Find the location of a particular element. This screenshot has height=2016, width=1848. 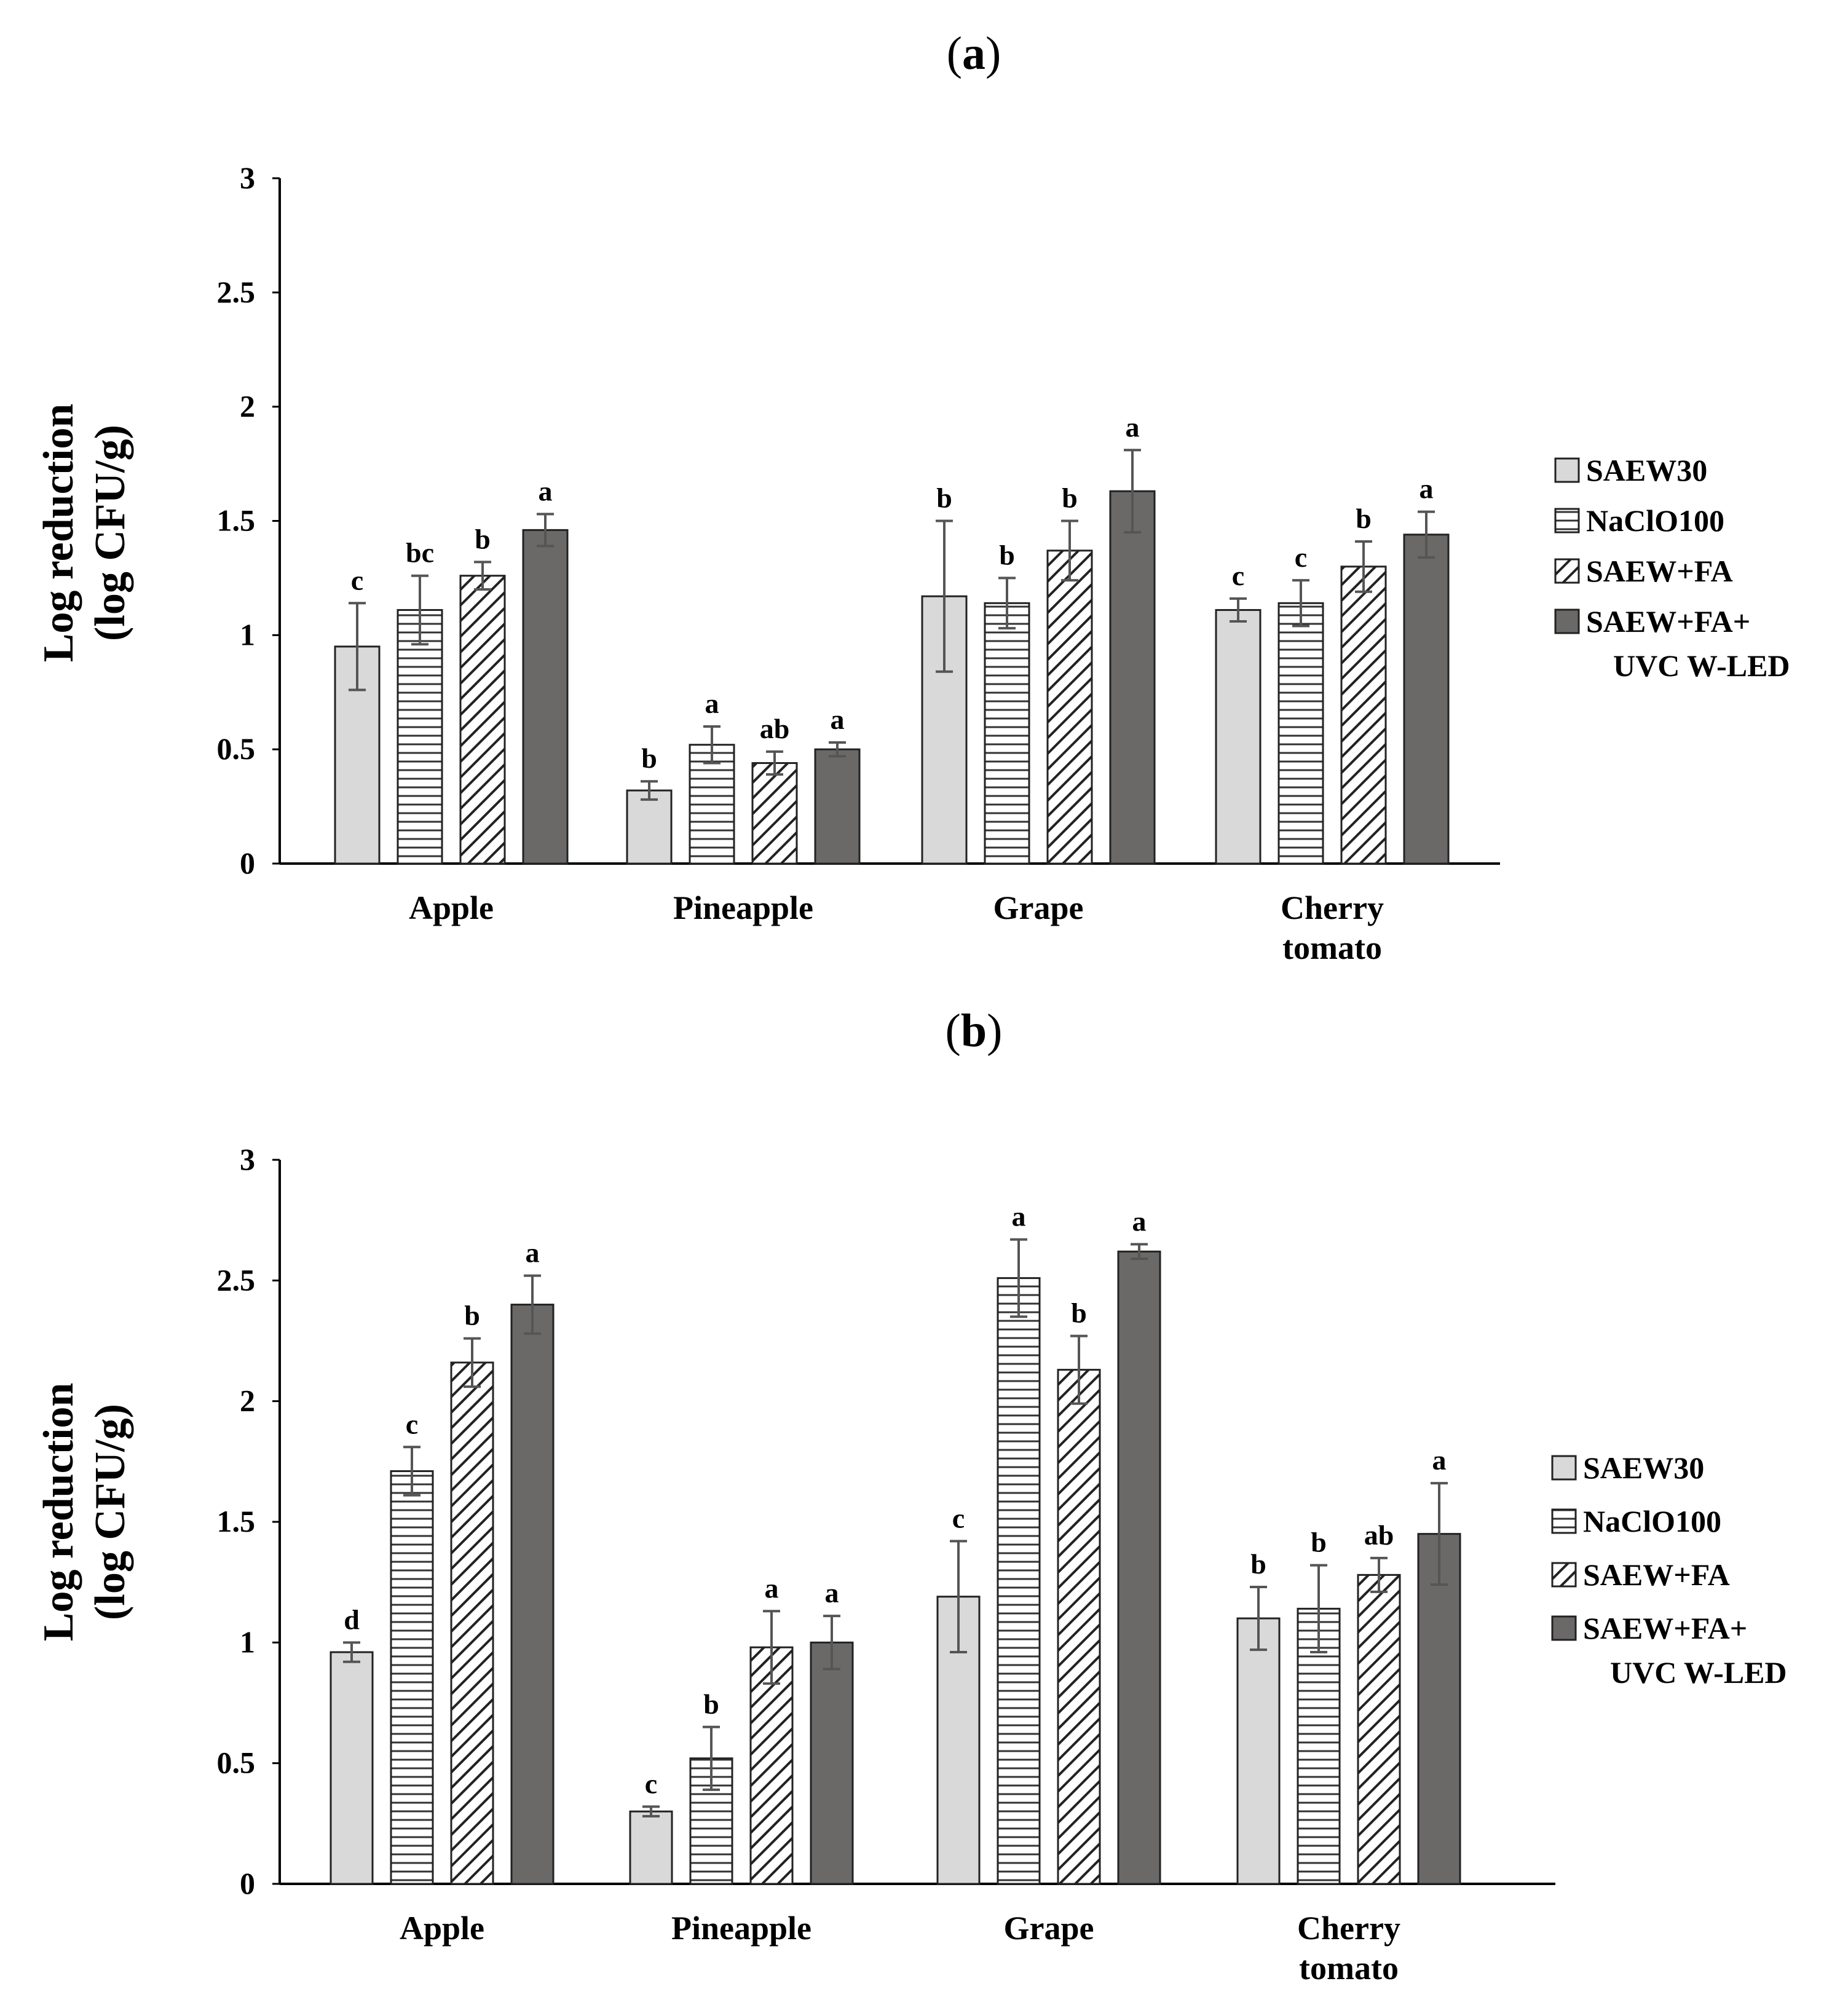

panel-b-title-letter: b is located at coordinates (974, 1031).